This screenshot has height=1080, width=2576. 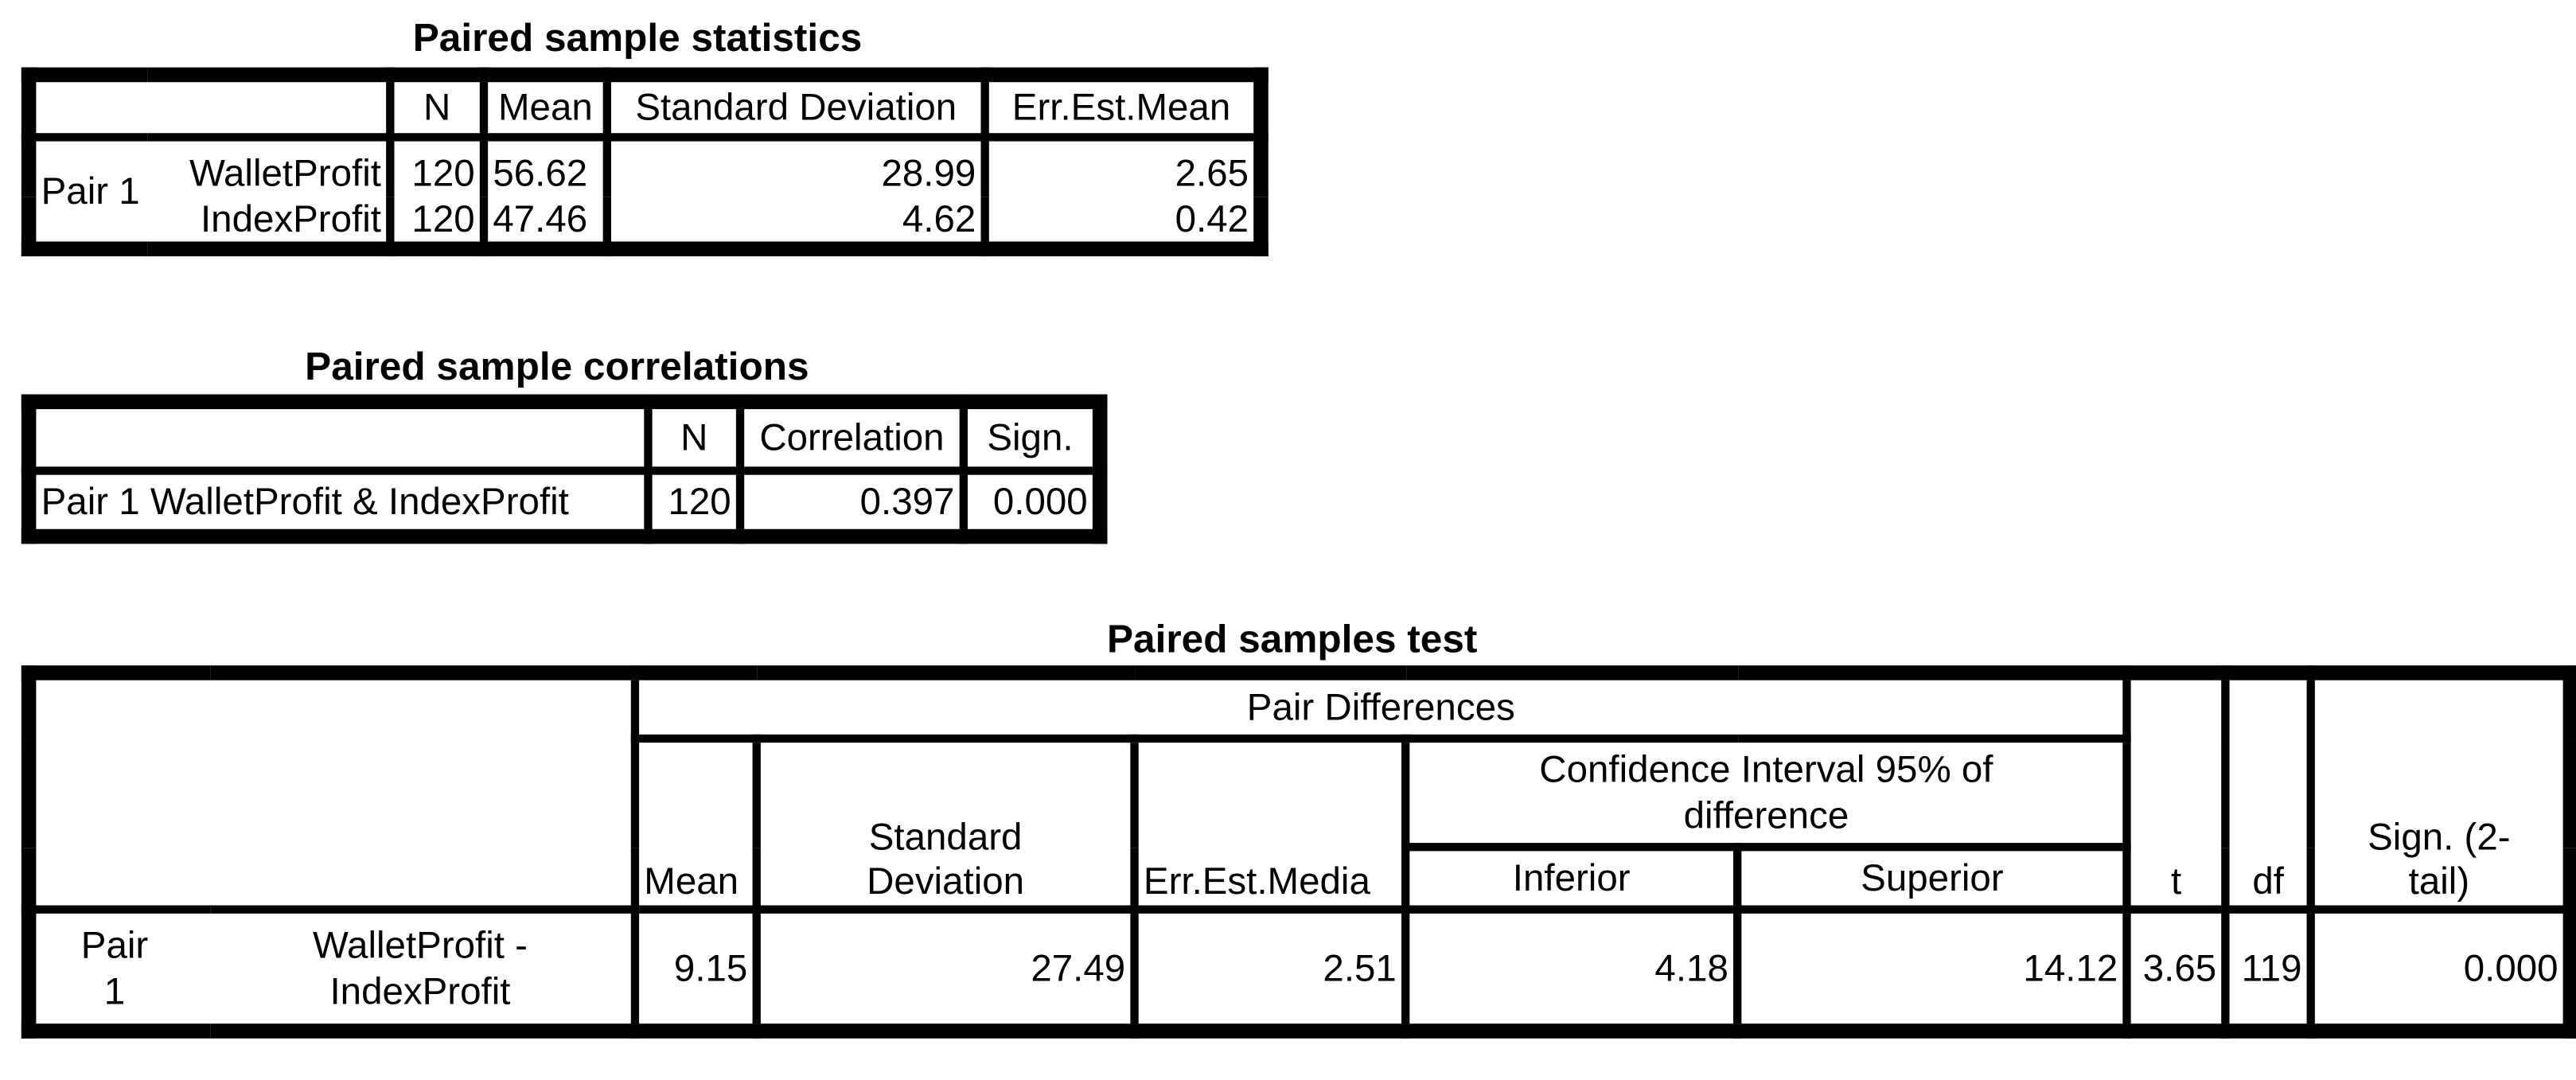 I want to click on header-cell: Inferior, so click(x=1571, y=879).